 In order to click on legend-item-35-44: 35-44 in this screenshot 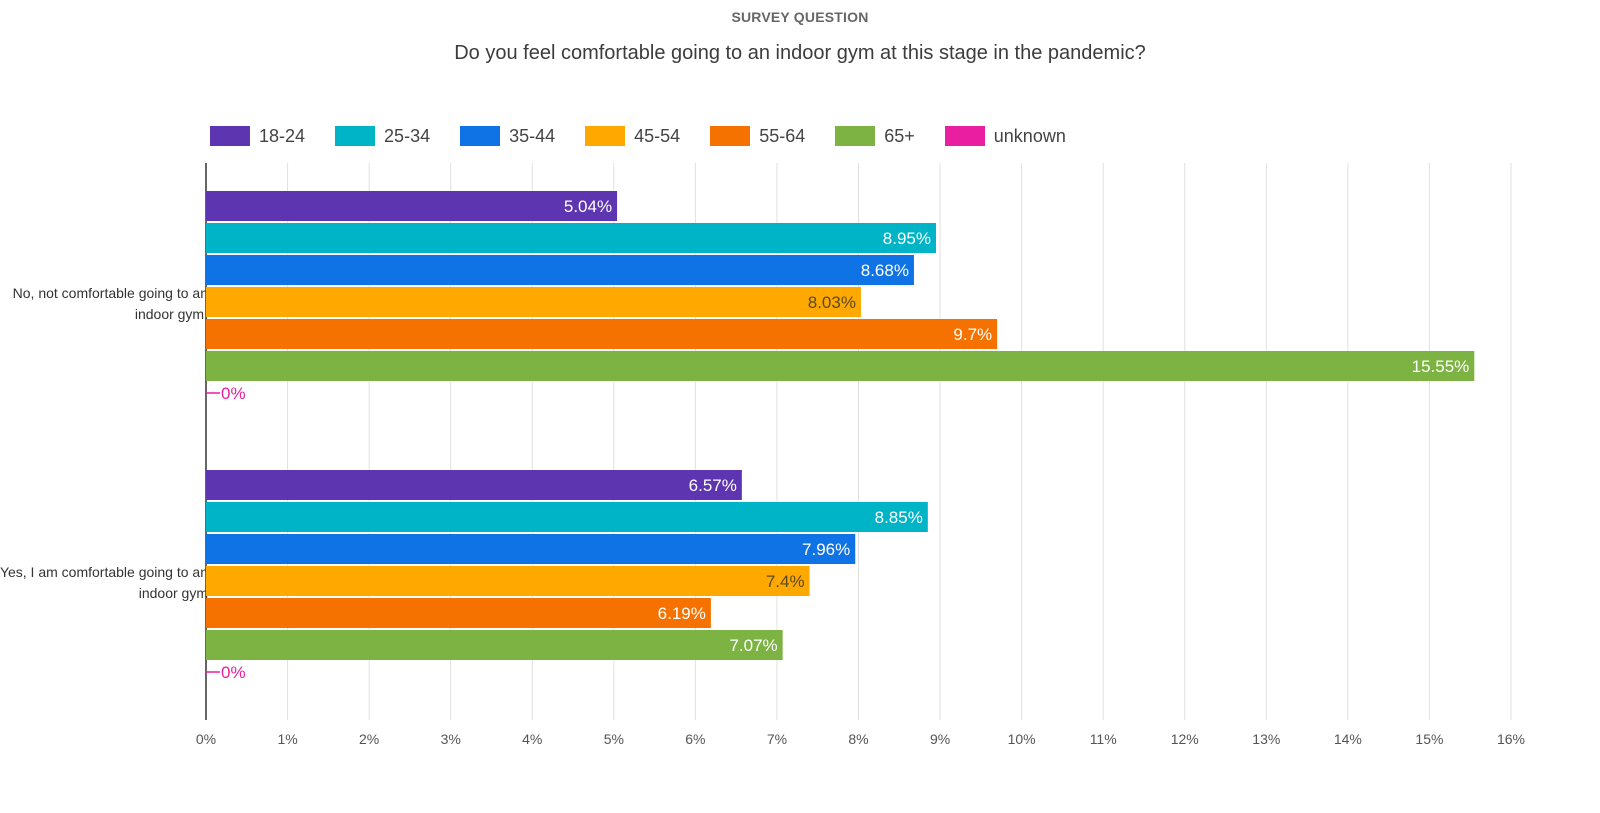, I will do `click(507, 136)`.